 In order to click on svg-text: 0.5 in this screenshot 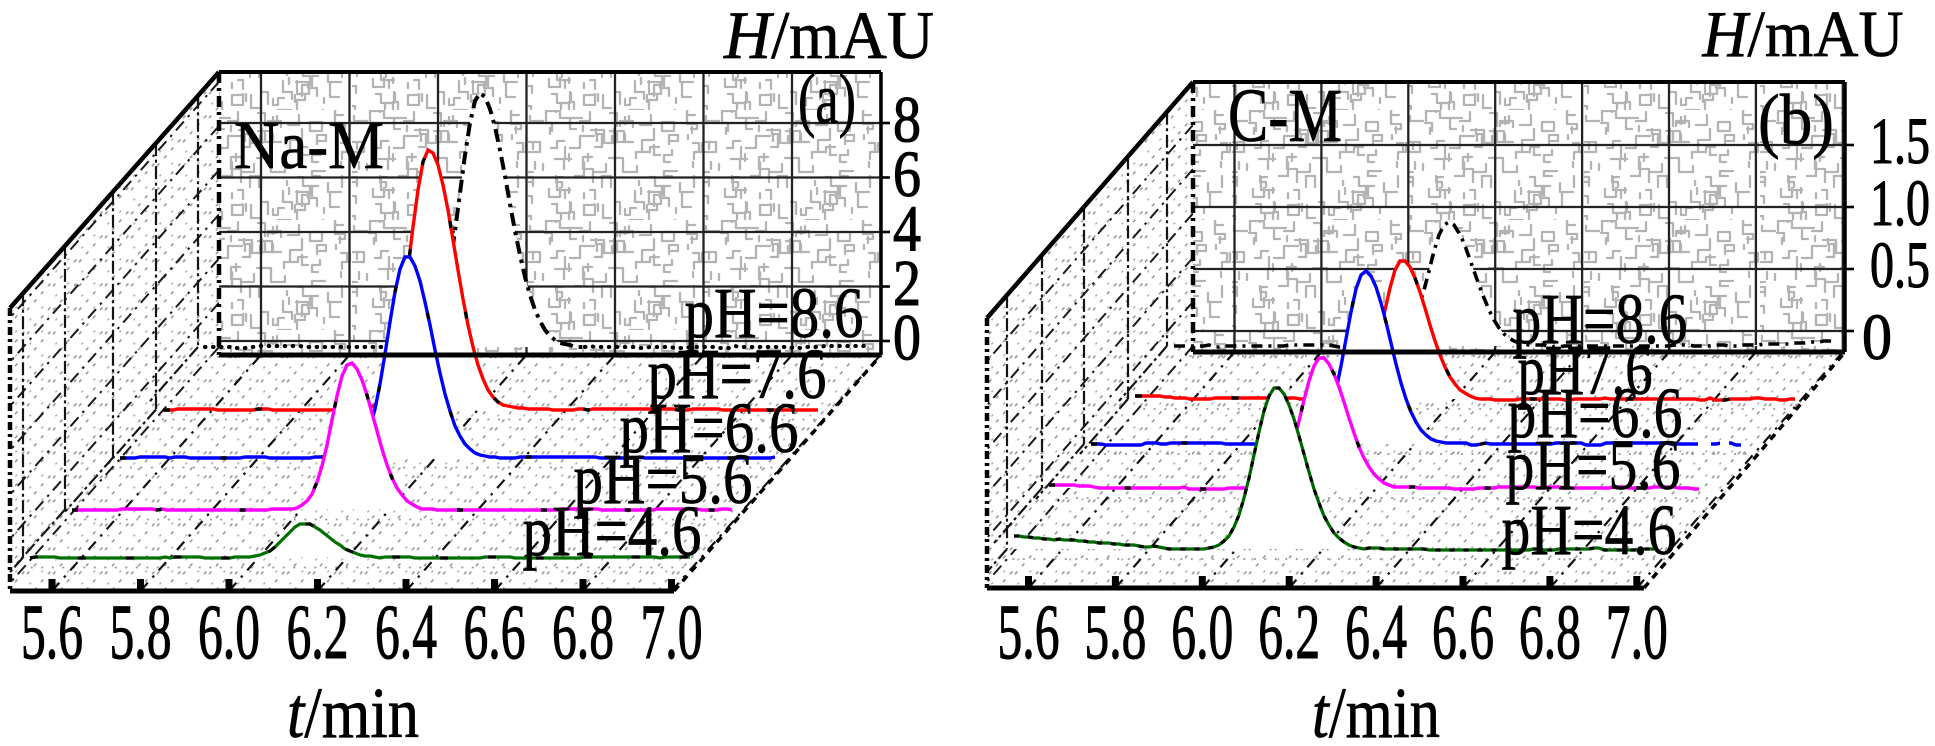, I will do `click(1900, 265)`.